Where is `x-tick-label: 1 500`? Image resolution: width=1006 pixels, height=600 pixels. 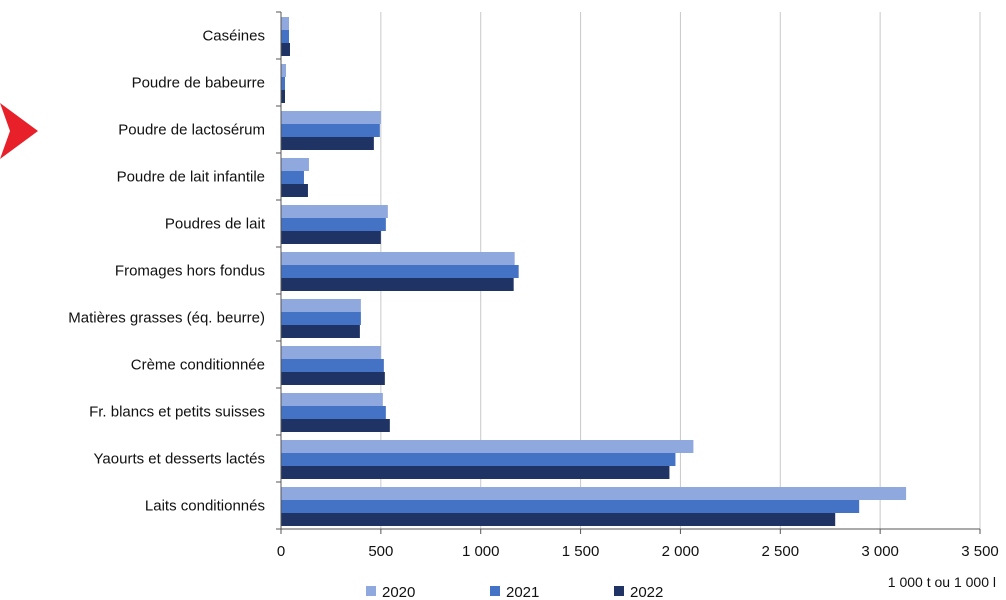 x-tick-label: 1 500 is located at coordinates (581, 551).